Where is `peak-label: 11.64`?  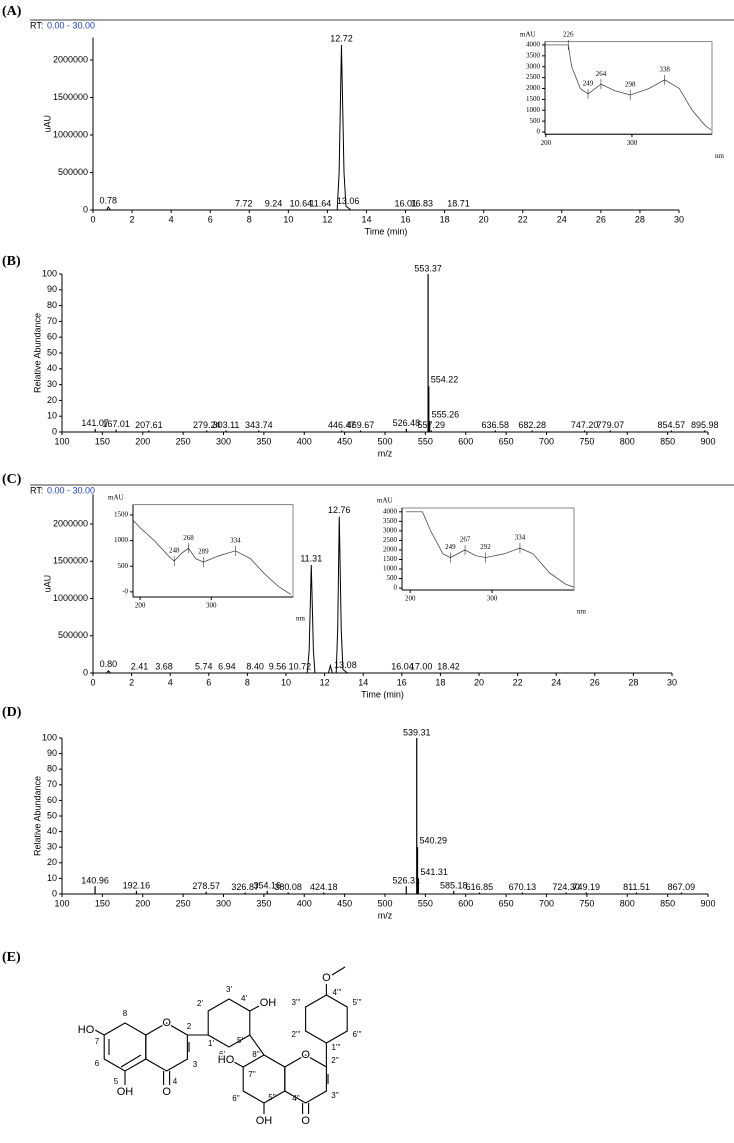 peak-label: 11.64 is located at coordinates (320, 203).